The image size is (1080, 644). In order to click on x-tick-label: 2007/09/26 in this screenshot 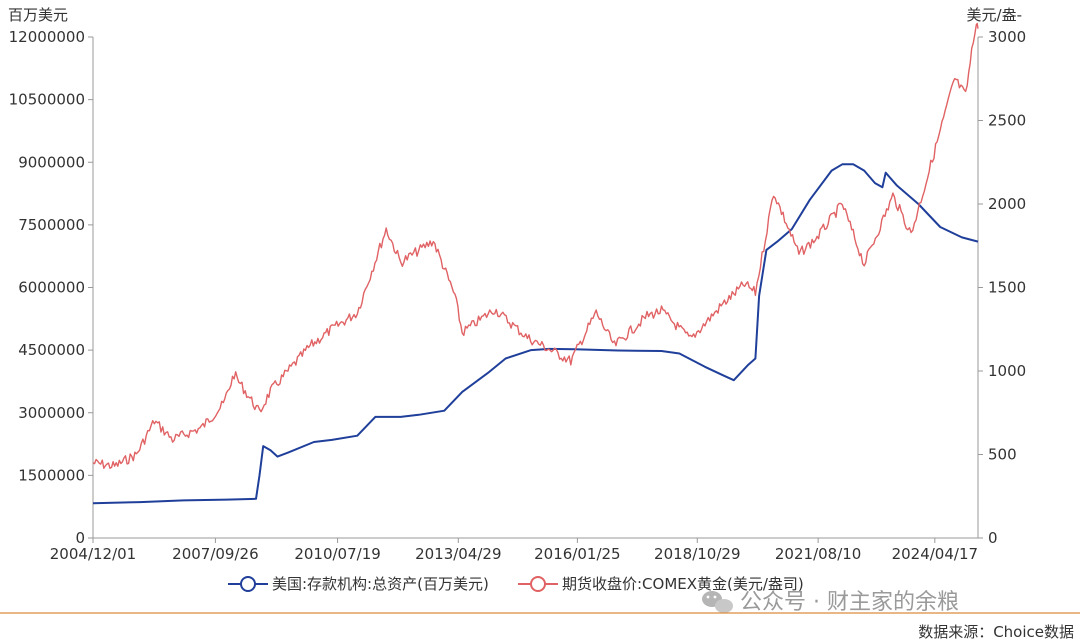, I will do `click(215, 554)`.